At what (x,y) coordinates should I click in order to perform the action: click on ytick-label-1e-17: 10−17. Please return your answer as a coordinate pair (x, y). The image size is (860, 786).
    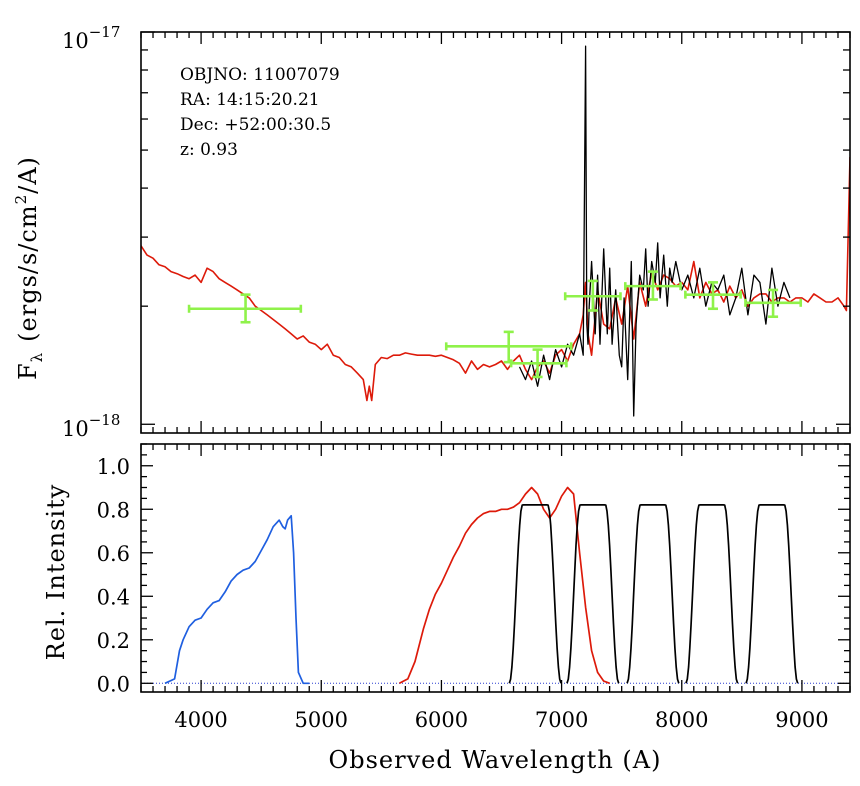
    Looking at the image, I should click on (91, 38).